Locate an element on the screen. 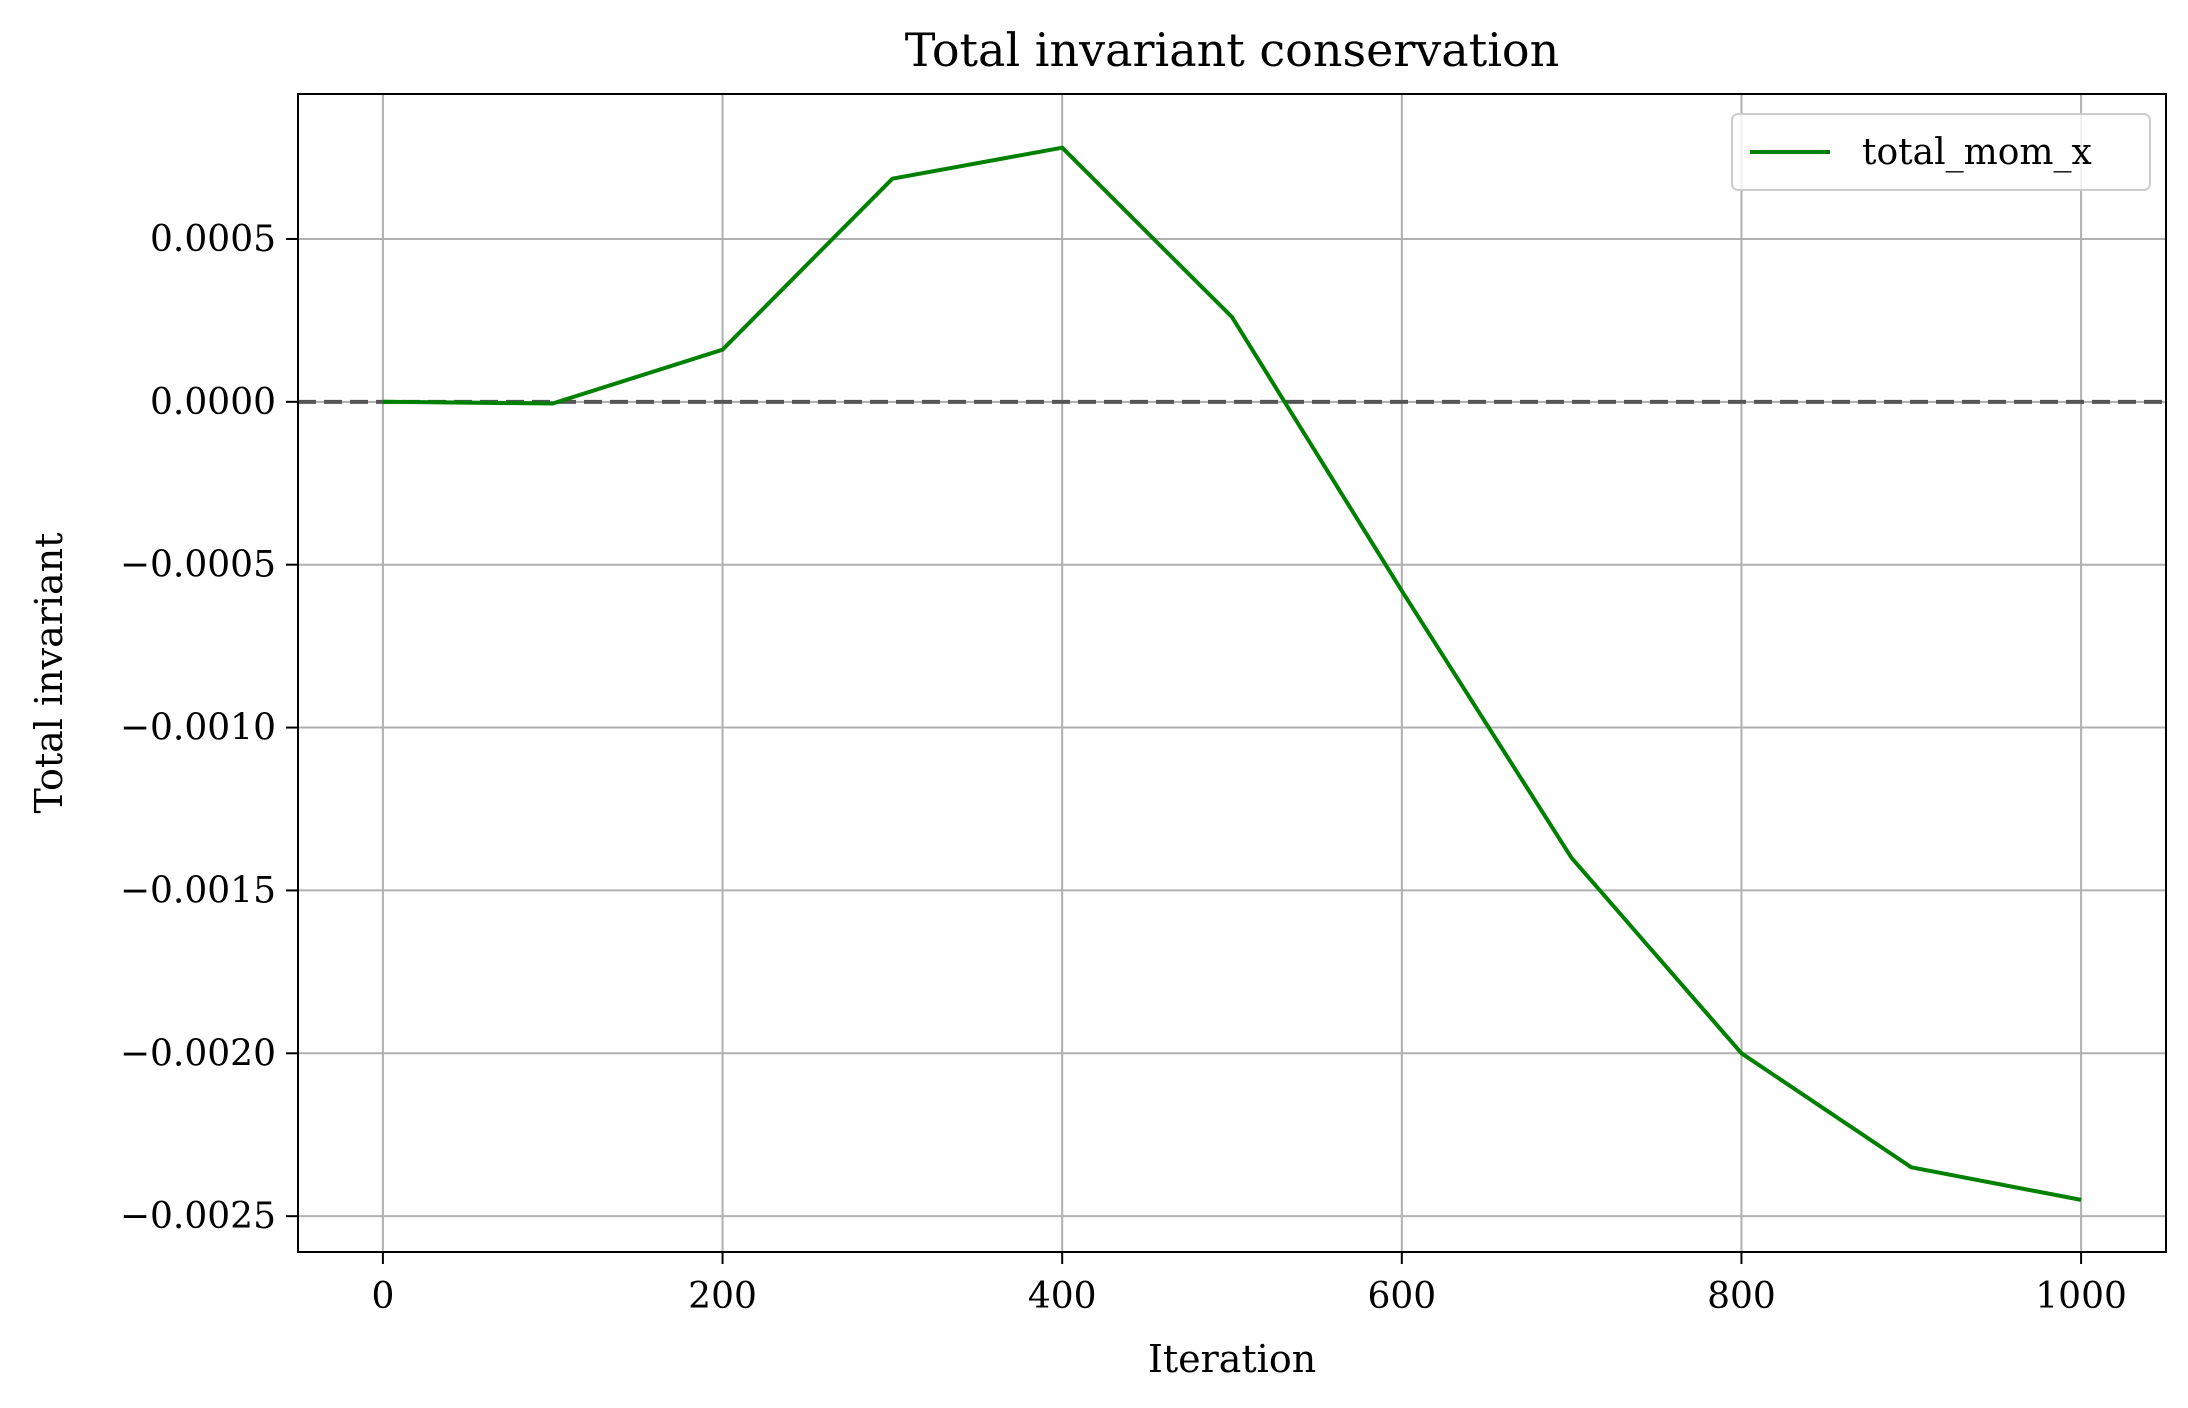 This screenshot has width=2188, height=1408. x-axis-ticks: 0 200 400 600 800 1000 is located at coordinates (1249, 1284).